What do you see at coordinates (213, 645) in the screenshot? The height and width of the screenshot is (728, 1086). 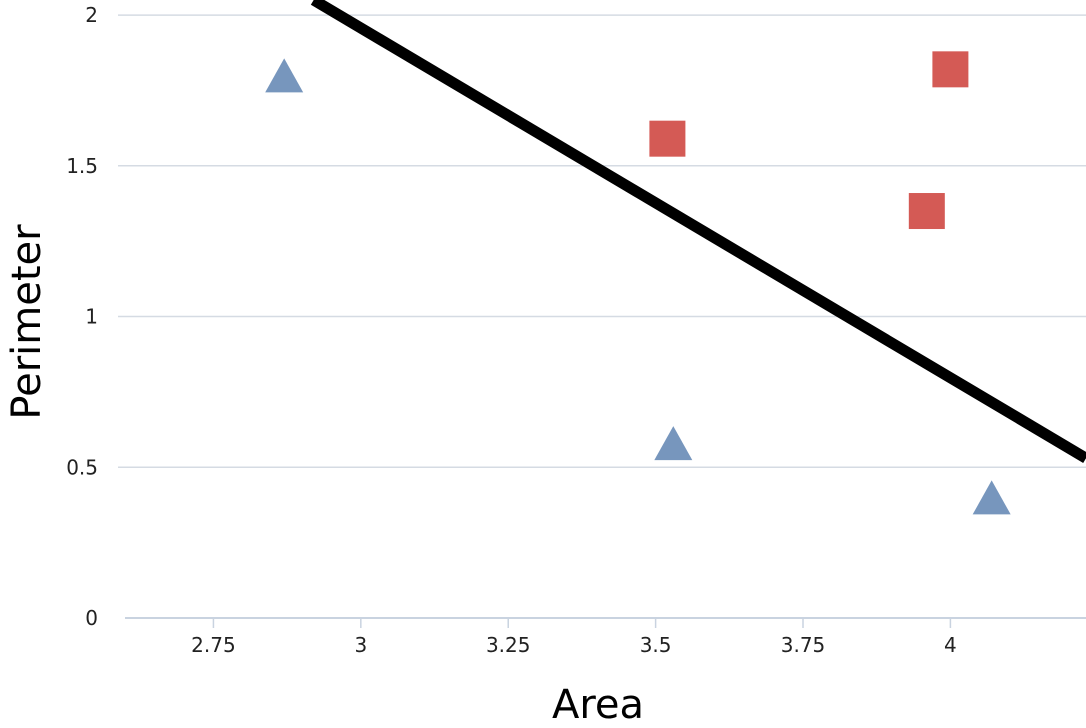 I see `x-tick-label: 2.75` at bounding box center [213, 645].